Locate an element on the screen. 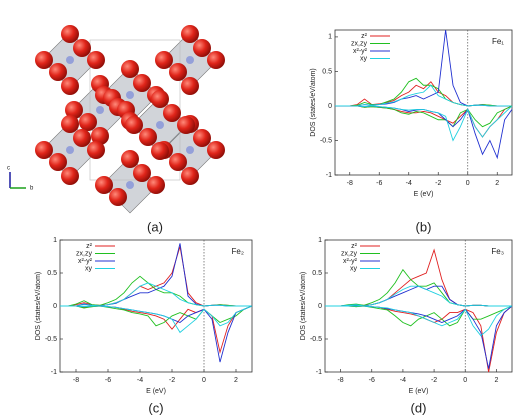 This screenshot has height=420, width=520. plot-frame is located at coordinates (423, 102).